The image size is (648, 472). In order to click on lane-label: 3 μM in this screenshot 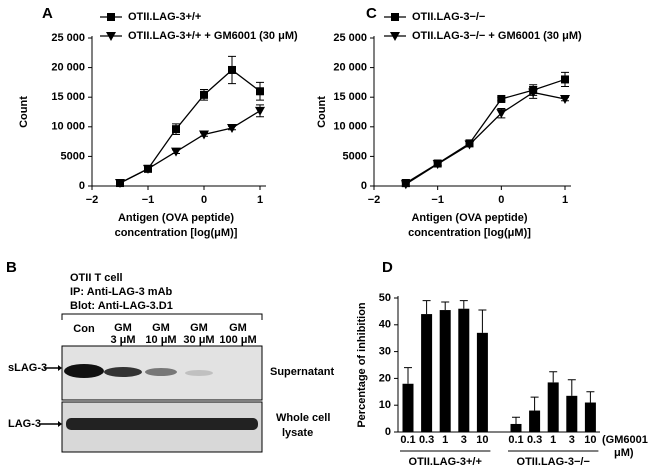, I will do `click(122, 340)`.